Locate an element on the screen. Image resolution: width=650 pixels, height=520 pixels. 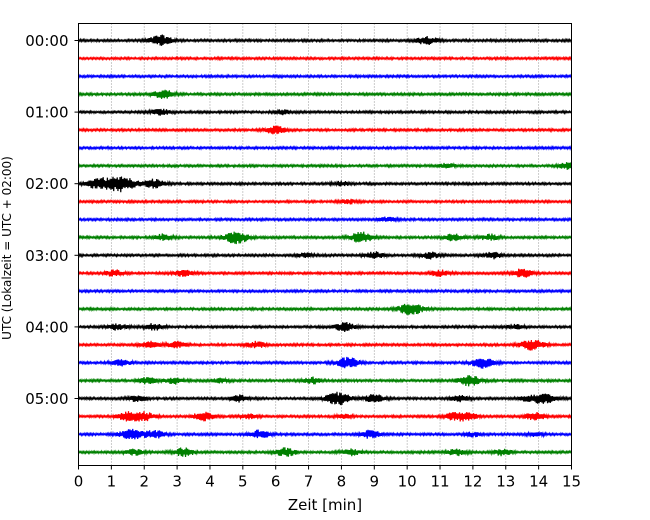
x-tick-label: 8 is located at coordinates (342, 482).